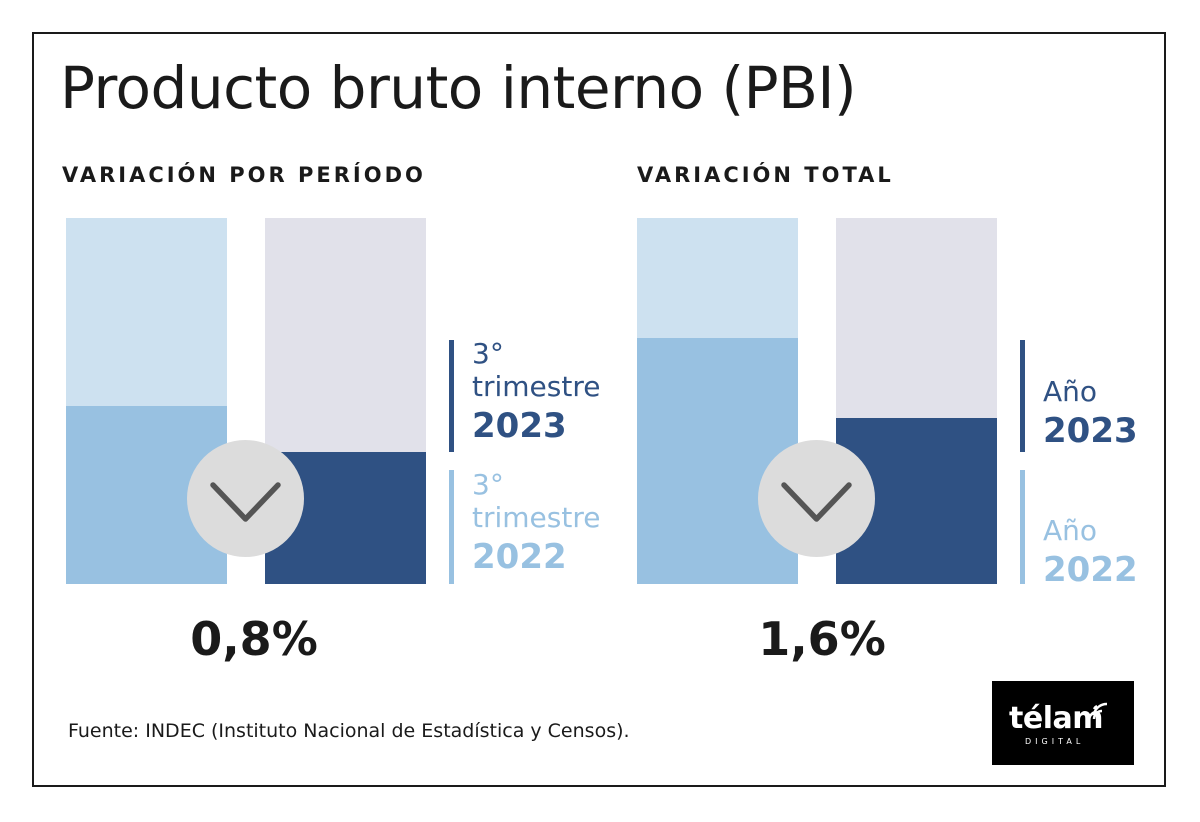 The height and width of the screenshot is (822, 1200). What do you see at coordinates (1055, 741) in the screenshot?
I see `logo-subtitle: DIGITAL` at bounding box center [1055, 741].